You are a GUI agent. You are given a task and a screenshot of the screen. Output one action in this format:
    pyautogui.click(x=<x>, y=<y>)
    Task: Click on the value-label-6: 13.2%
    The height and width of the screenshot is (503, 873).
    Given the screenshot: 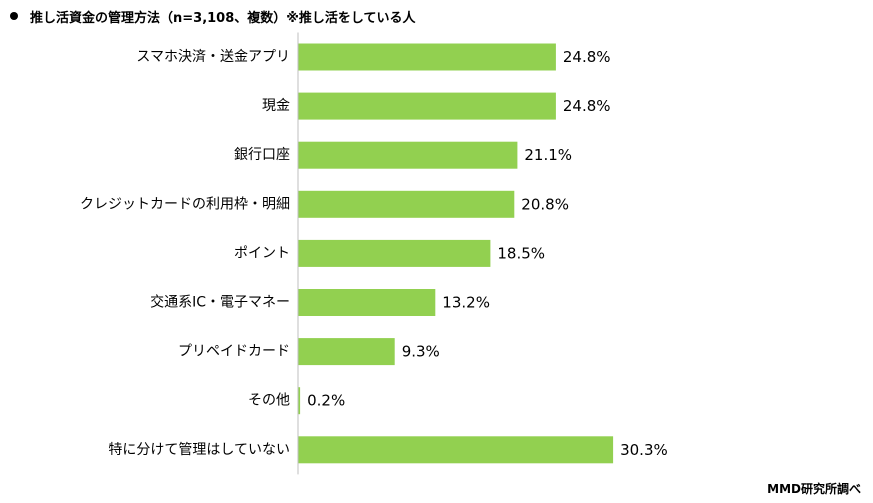 What is the action you would take?
    pyautogui.click(x=466, y=303)
    